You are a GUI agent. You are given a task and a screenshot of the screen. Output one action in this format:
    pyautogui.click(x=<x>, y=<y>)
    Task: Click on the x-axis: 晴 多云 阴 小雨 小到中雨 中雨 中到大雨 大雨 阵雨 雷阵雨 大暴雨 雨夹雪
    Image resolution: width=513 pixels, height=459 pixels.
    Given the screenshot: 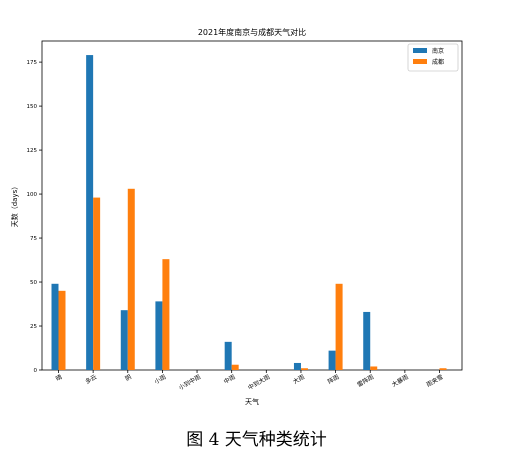 What is the action you would take?
    pyautogui.click(x=249, y=381)
    